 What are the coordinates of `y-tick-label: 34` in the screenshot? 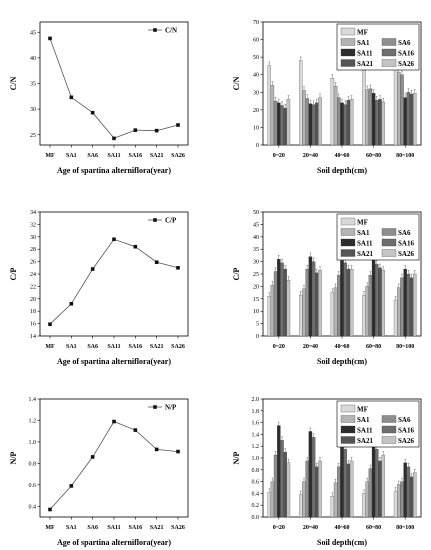 It's located at (33, 213).